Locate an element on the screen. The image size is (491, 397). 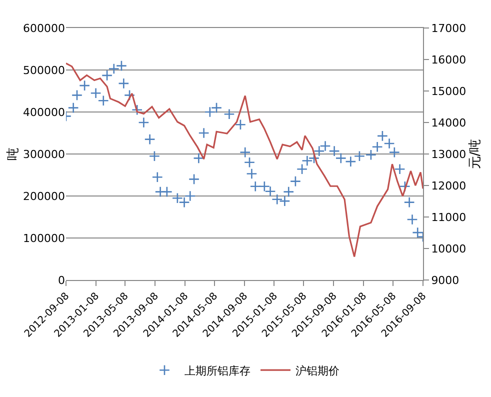
legend-label: 上期所铝库存 is located at coordinates (217, 371).